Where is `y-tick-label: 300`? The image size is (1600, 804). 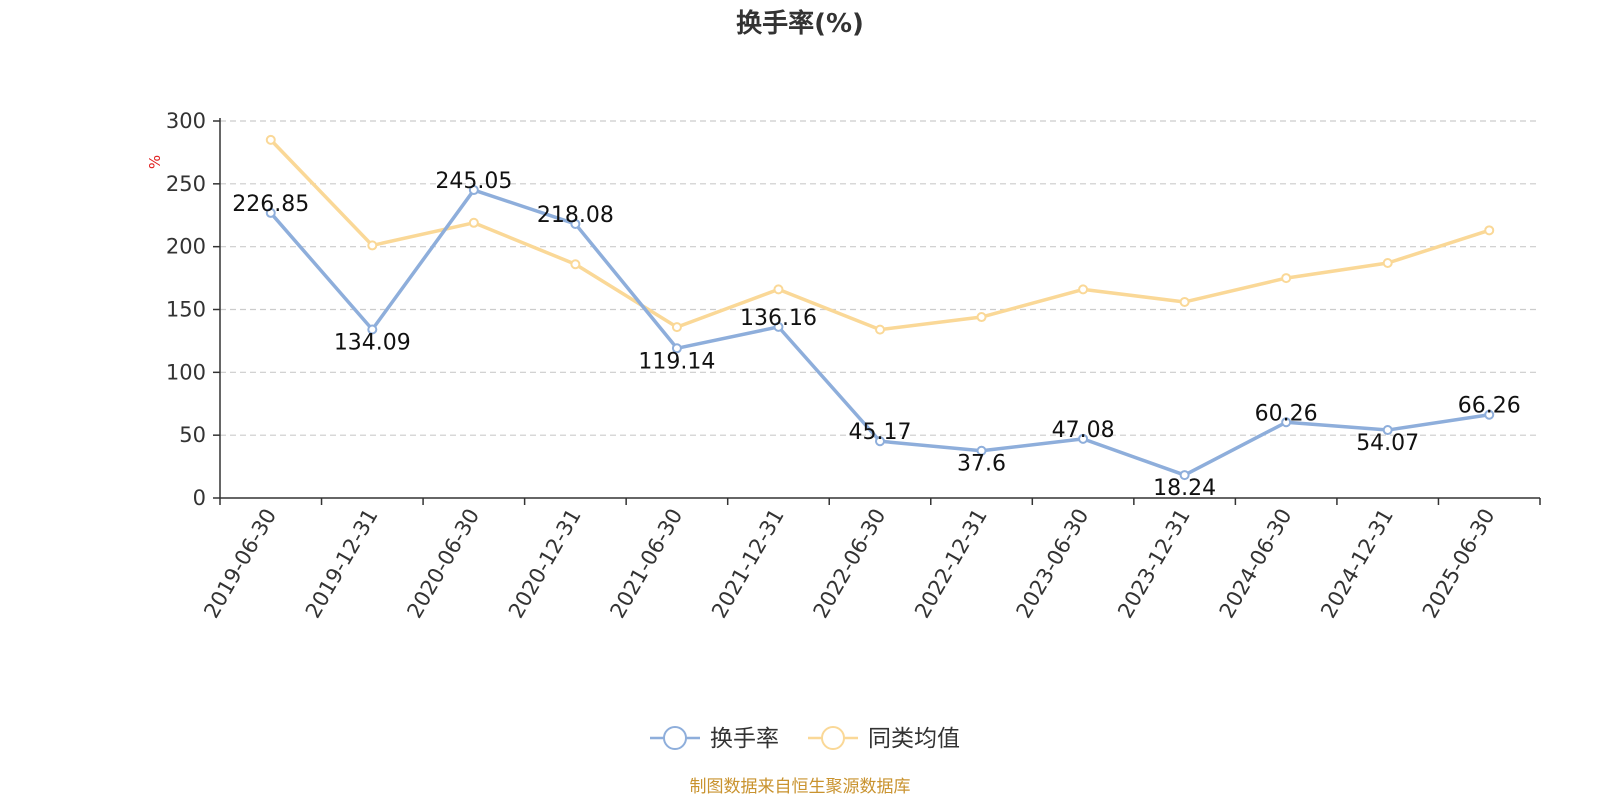
y-tick-label: 300 is located at coordinates (186, 121).